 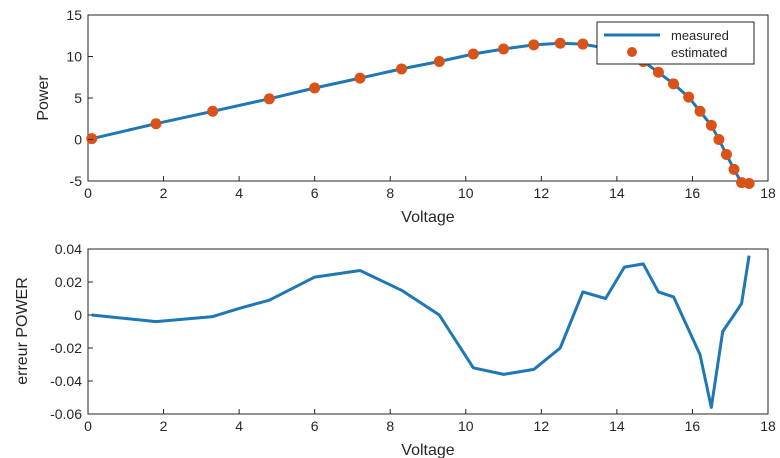 I want to click on y-tick-label: -5, so click(x=76, y=181).